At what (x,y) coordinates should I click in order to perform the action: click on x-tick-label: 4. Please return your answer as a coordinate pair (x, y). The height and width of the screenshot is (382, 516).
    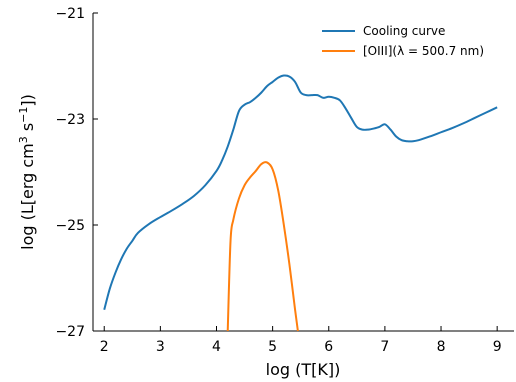
    Looking at the image, I should click on (216, 347).